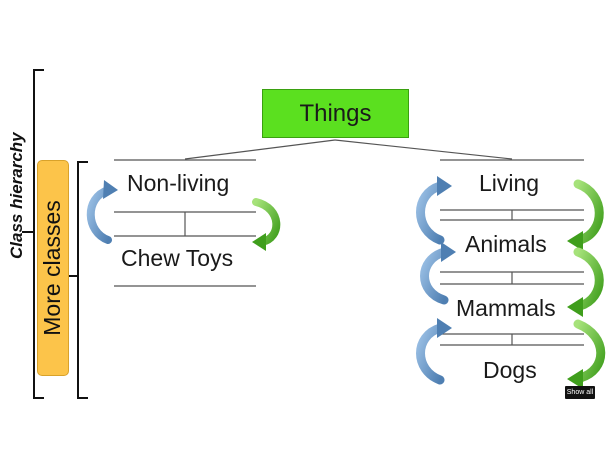 The image size is (612, 461). Describe the element at coordinates (266, 224) in the screenshot. I see `left-green-arrow` at that location.